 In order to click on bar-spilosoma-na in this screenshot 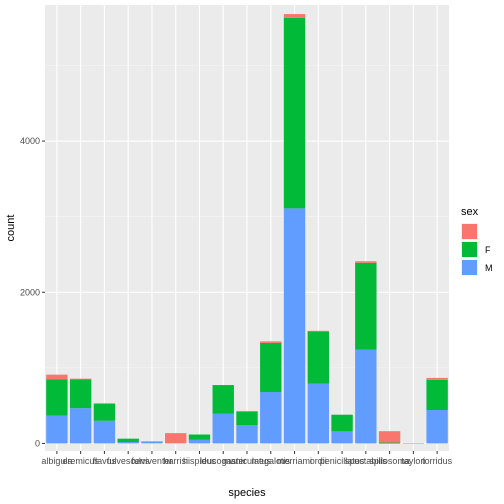, I will do `click(389, 437)`.